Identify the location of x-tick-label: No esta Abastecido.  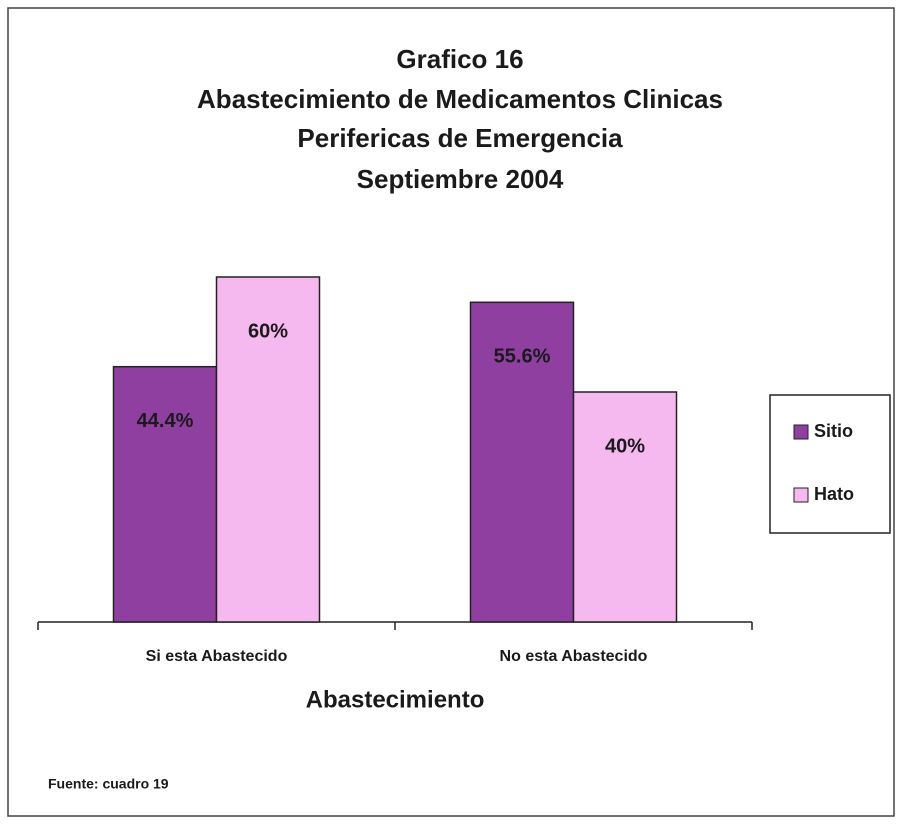
(574, 656).